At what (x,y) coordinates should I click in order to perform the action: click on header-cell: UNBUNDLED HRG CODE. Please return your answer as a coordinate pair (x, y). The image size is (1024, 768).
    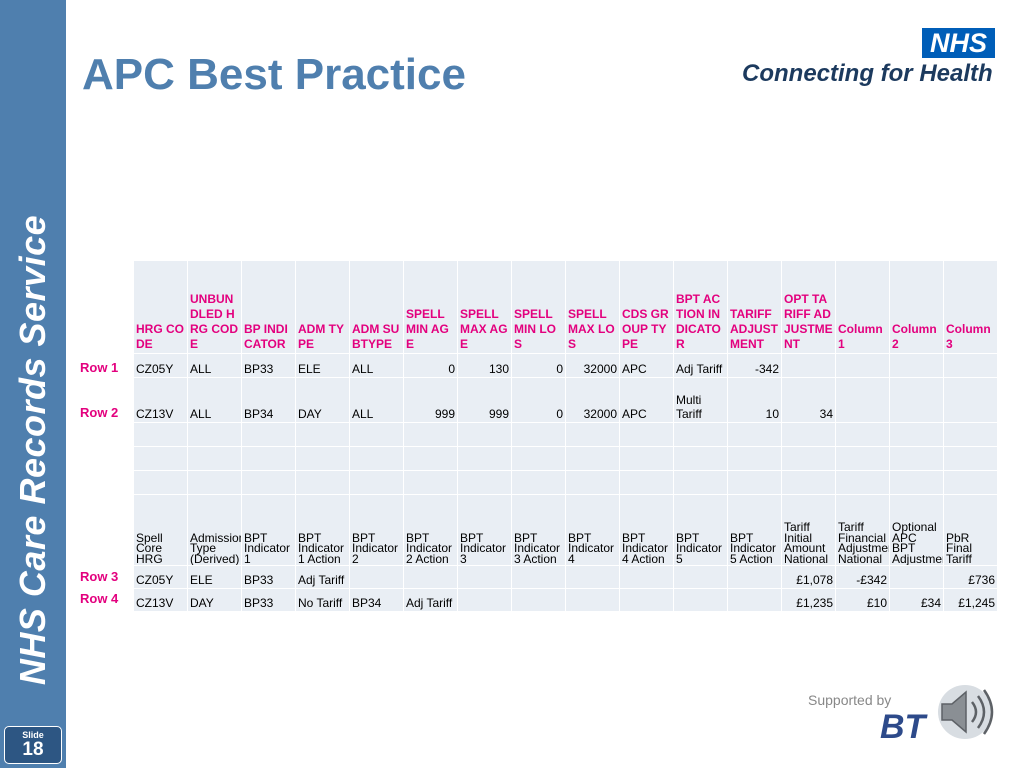
    Looking at the image, I should click on (214, 307).